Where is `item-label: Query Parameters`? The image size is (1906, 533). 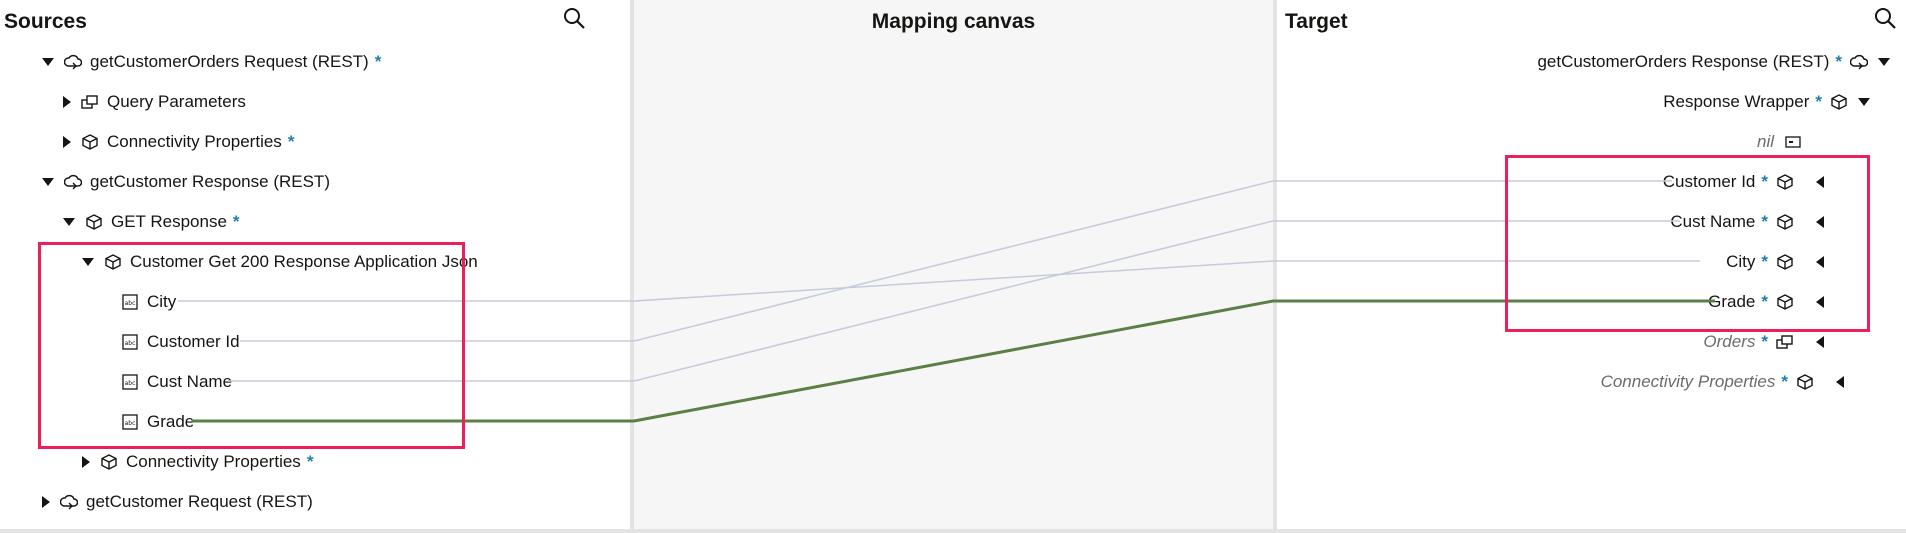 item-label: Query Parameters is located at coordinates (176, 101).